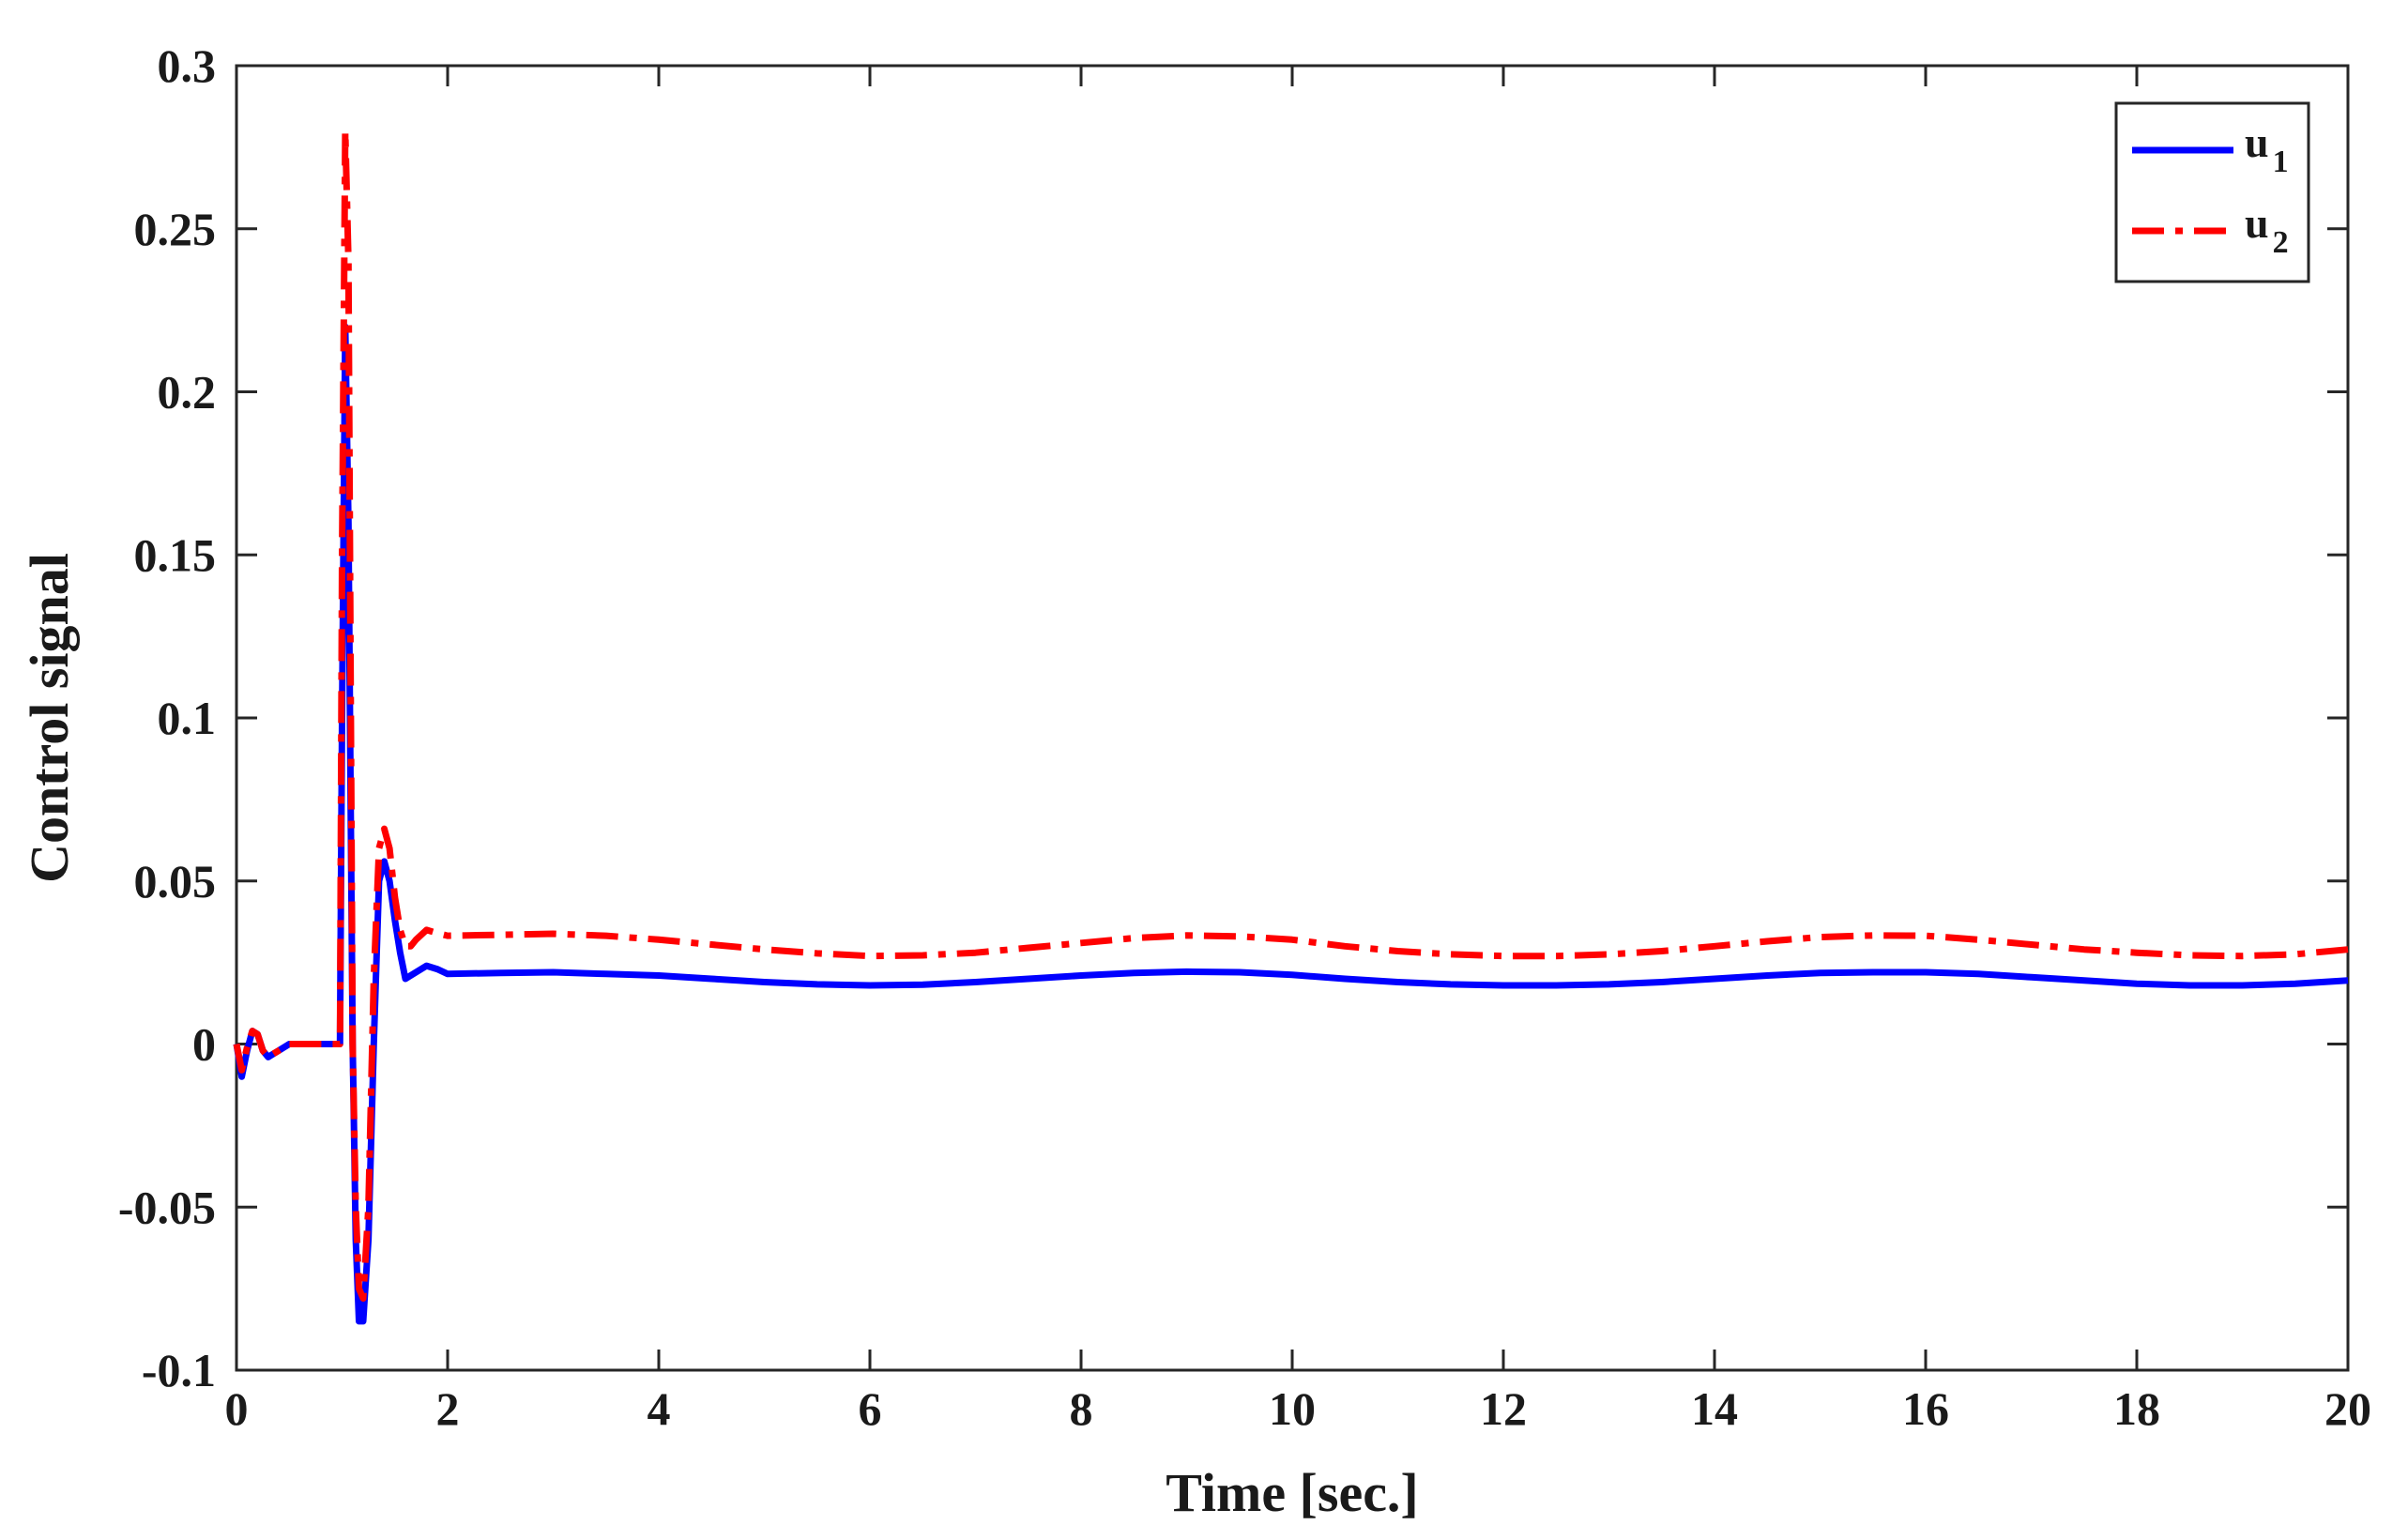 Image resolution: width=2408 pixels, height=1525 pixels. What do you see at coordinates (1292, 1493) in the screenshot?
I see `x-axis-title: Time [sec.]` at bounding box center [1292, 1493].